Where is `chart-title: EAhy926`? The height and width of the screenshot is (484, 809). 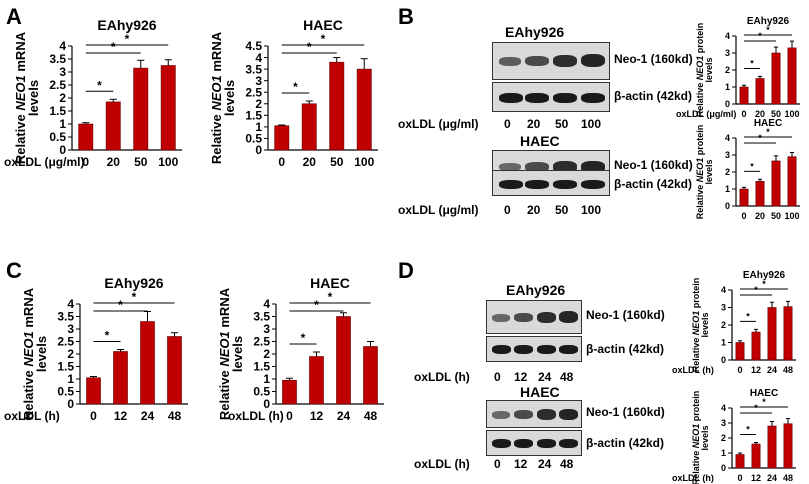
chart-title: EAhy926 is located at coordinates (133, 283).